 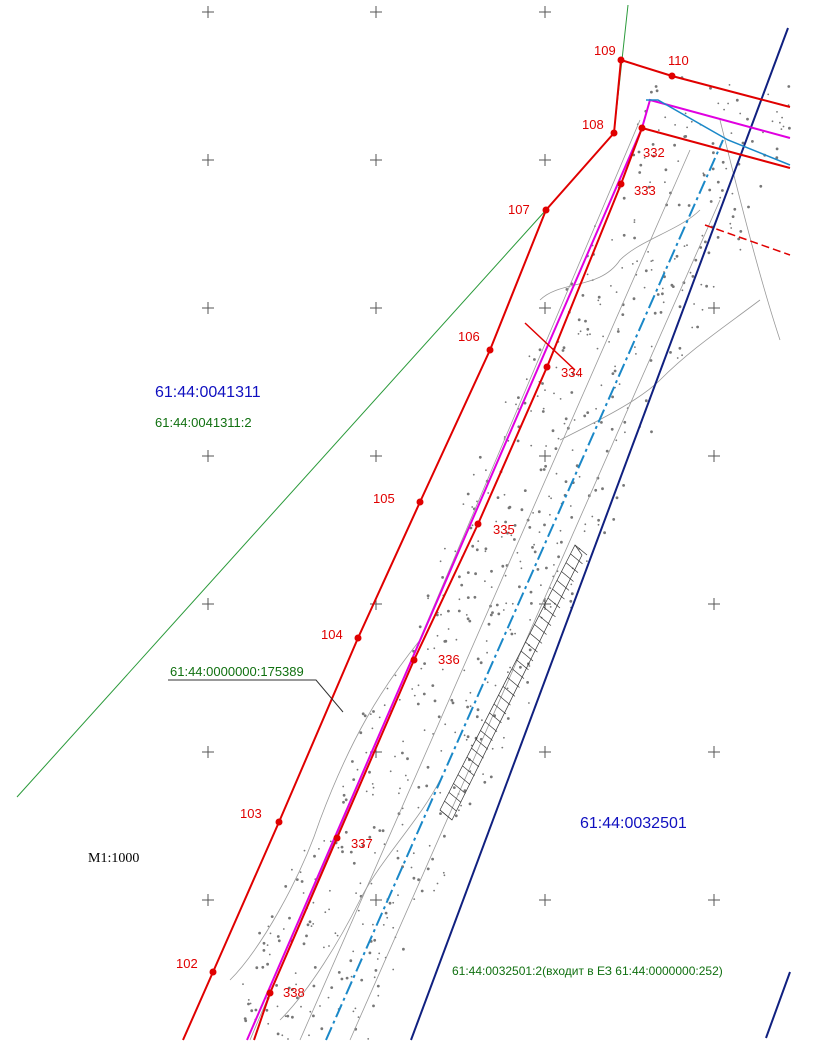 What do you see at coordinates (113, 858) in the screenshot?
I see `scale-label: M1:1000` at bounding box center [113, 858].